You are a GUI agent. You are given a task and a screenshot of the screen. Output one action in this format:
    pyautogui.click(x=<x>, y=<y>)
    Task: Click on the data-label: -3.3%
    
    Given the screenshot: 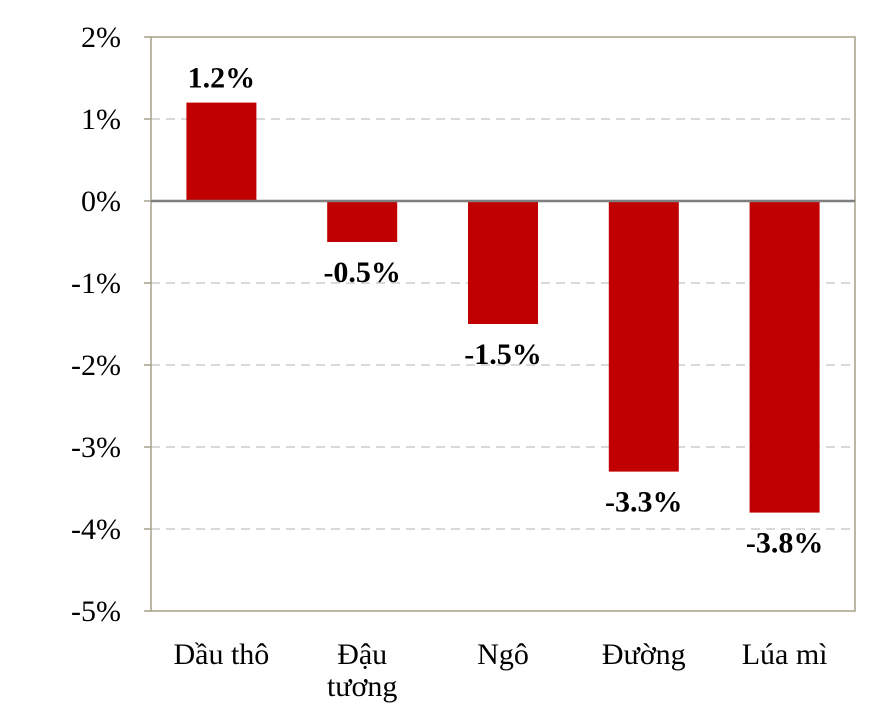 What is the action you would take?
    pyautogui.click(x=644, y=502)
    